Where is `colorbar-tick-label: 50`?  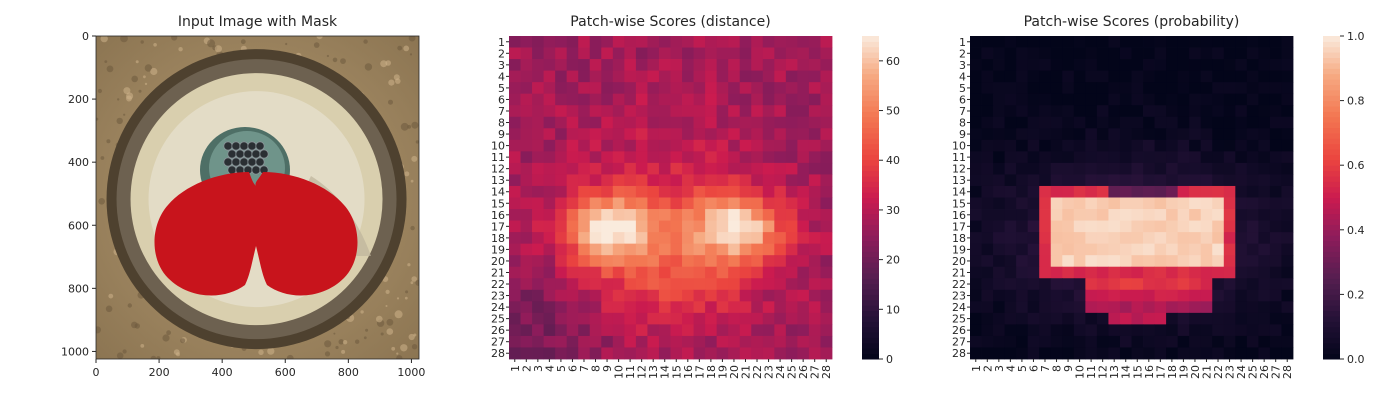 colorbar-tick-label: 50 is located at coordinates (893, 111).